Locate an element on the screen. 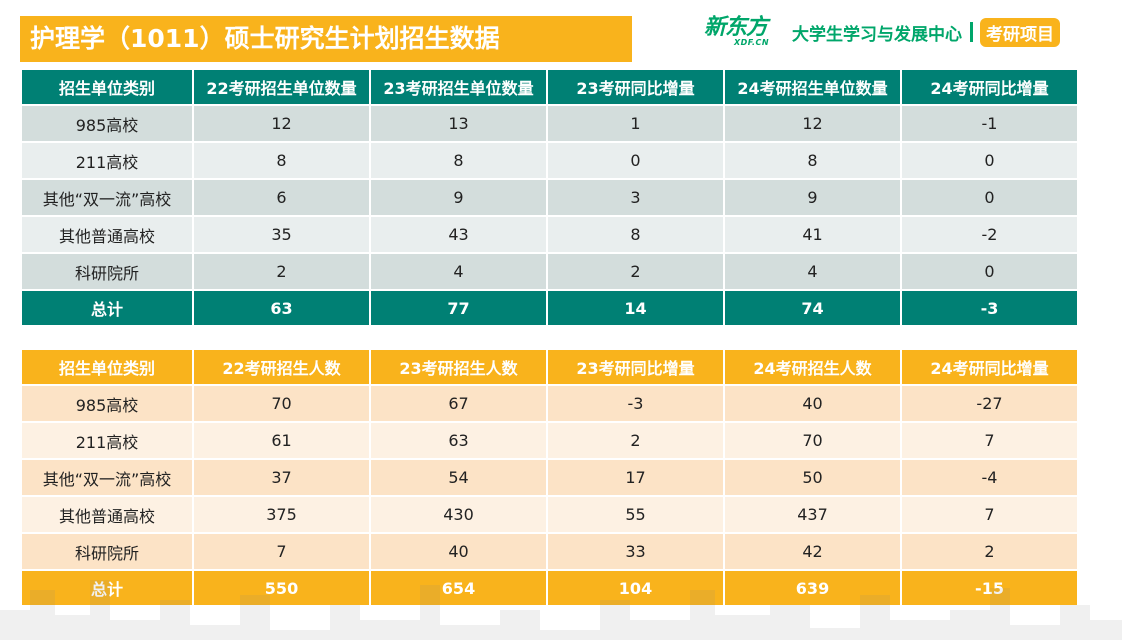 The width and height of the screenshot is (1122, 640). table-cell: 13 is located at coordinates (458, 124).